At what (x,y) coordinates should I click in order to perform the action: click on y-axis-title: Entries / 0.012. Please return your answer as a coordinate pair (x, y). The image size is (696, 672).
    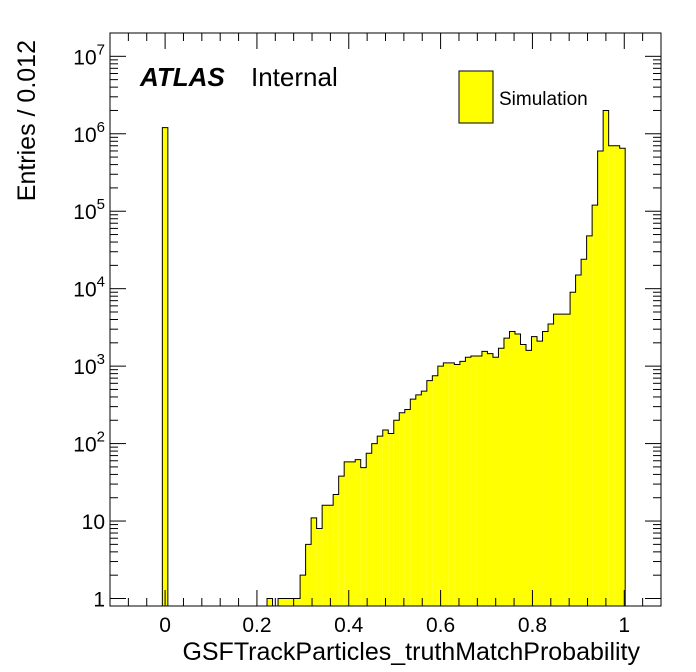
    Looking at the image, I should click on (27, 120).